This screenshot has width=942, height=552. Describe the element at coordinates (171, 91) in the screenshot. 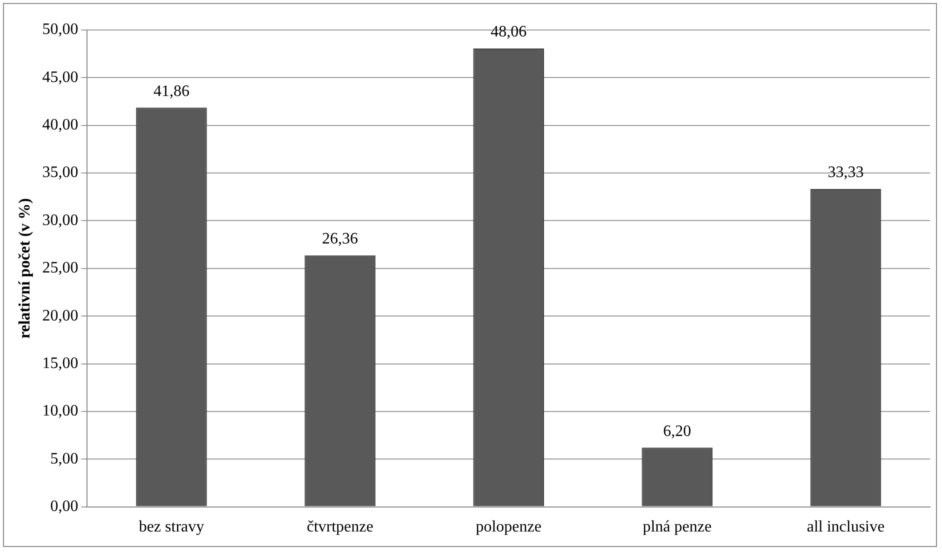

I see `data-label: 41,86` at that location.